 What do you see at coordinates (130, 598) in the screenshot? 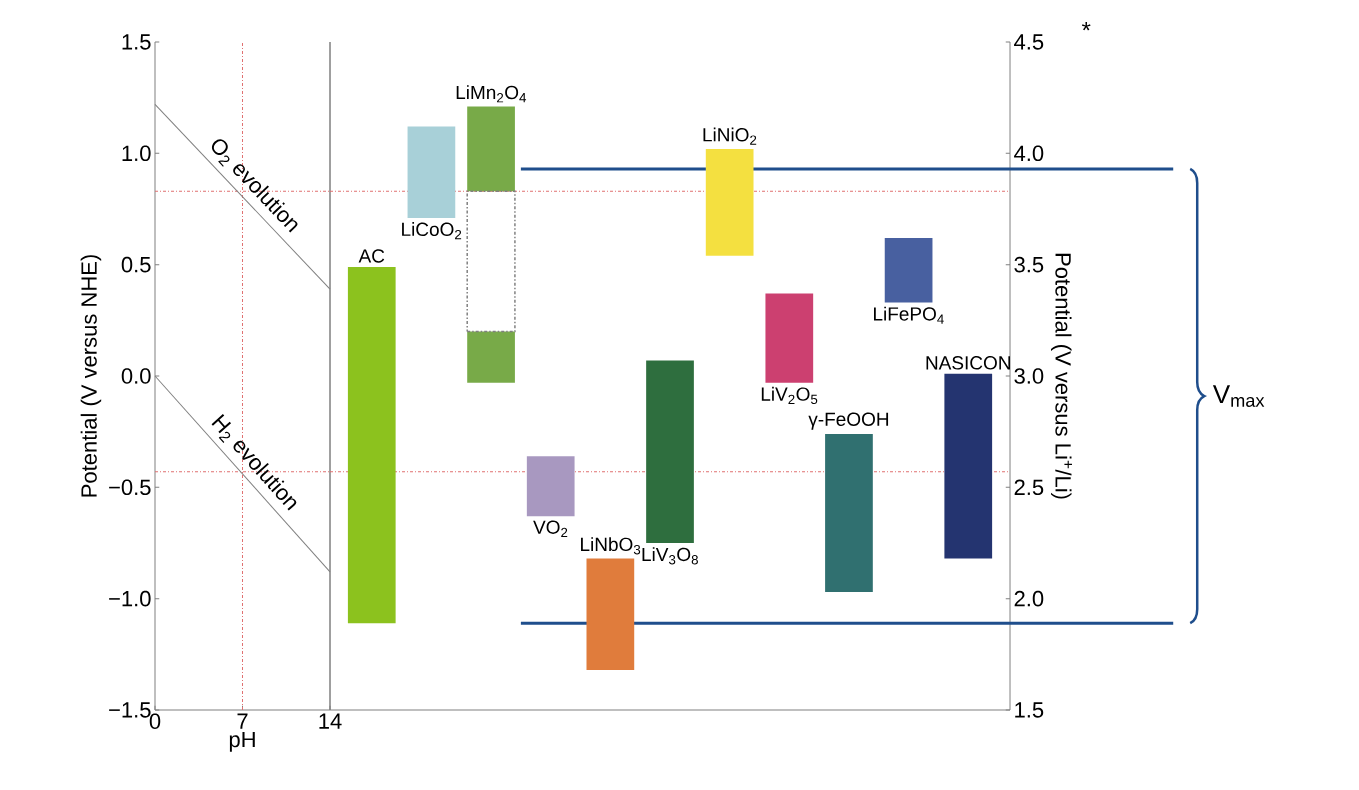
I see `y-tick-label: −1.0` at bounding box center [130, 598].